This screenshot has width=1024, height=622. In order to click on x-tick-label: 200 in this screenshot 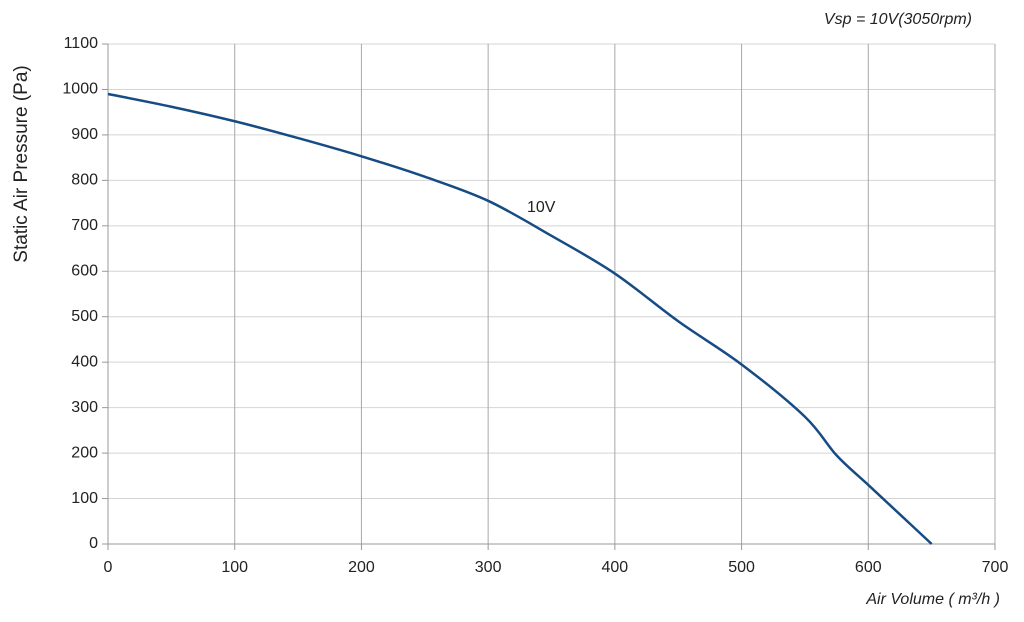, I will do `click(361, 567)`.